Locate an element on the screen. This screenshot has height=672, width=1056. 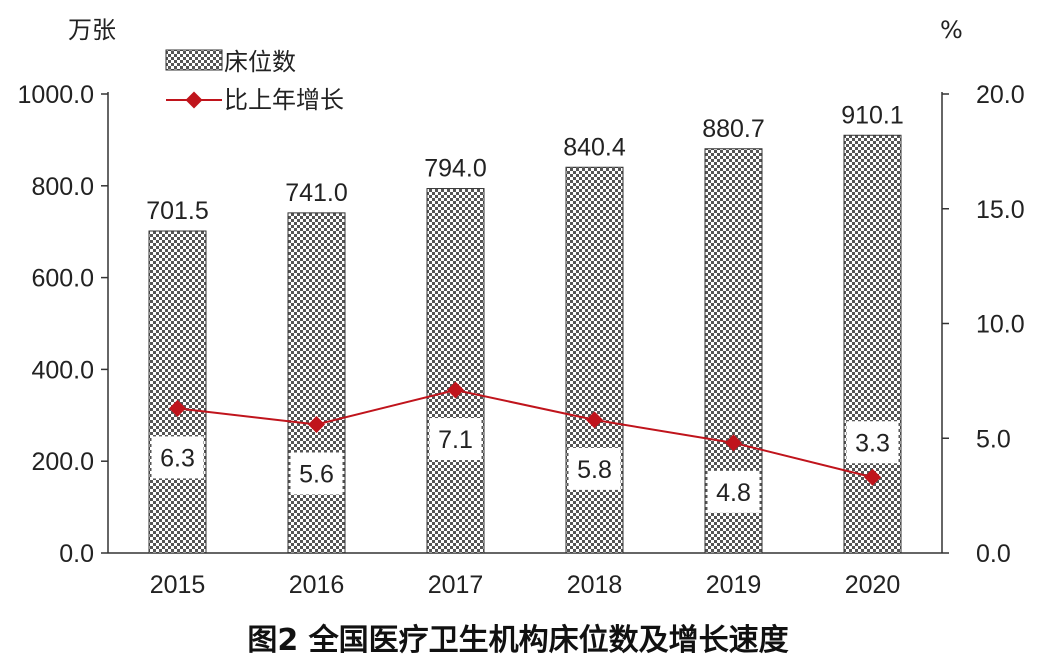
line-value-label: 5.6 is located at coordinates (316, 474).